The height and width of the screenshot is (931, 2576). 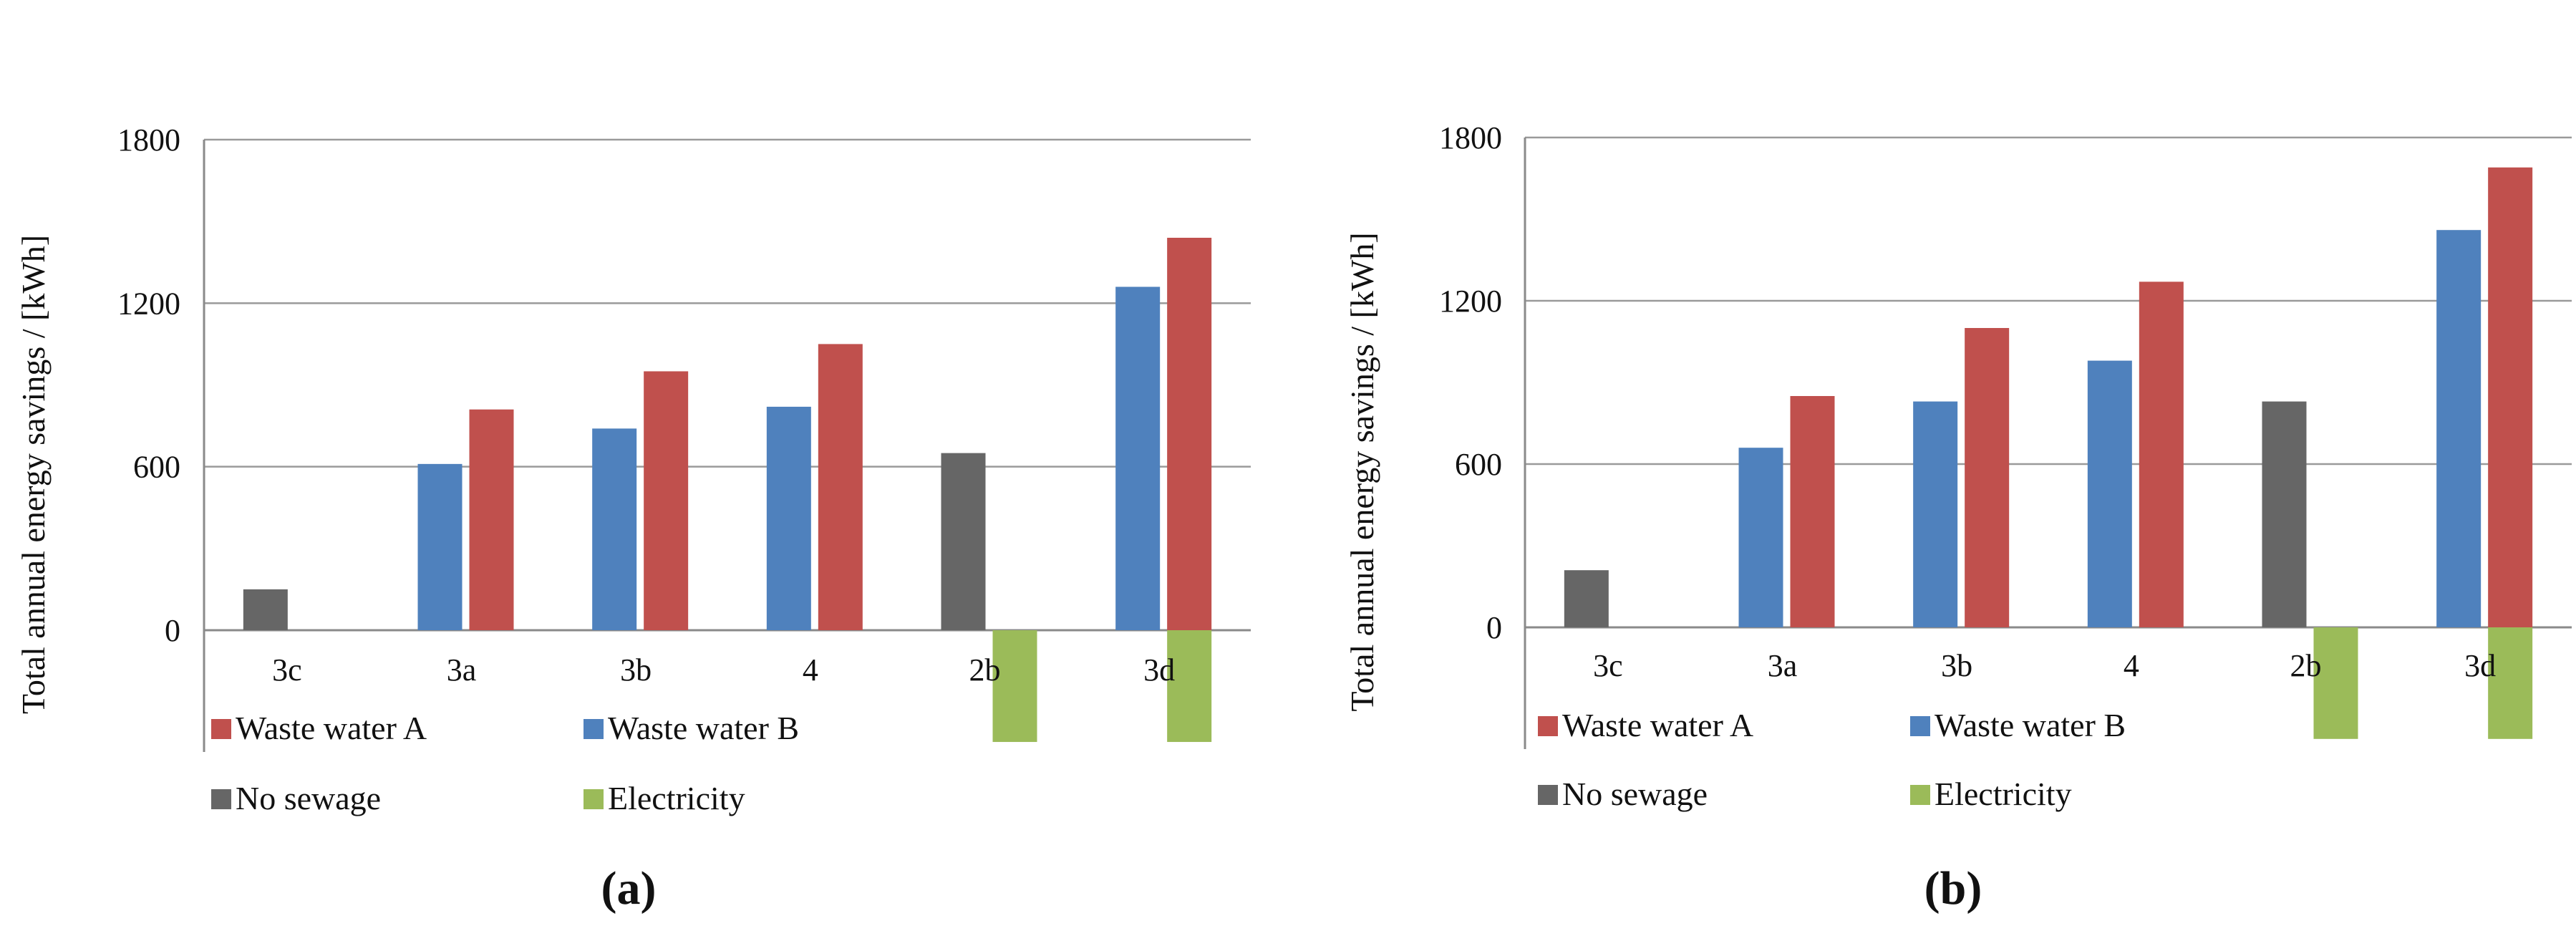 What do you see at coordinates (629, 888) in the screenshot?
I see `panel-label: (a)` at bounding box center [629, 888].